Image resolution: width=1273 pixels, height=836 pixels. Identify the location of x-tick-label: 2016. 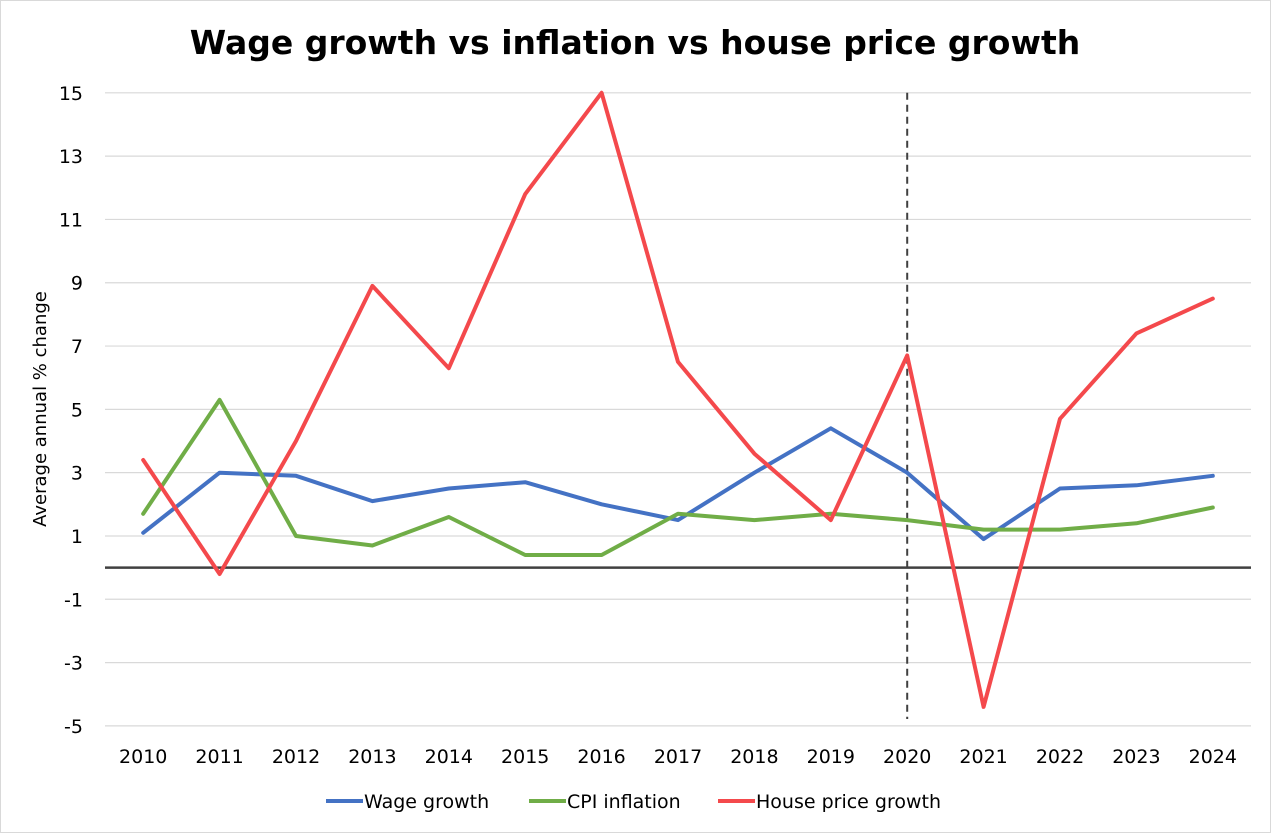
(601, 757).